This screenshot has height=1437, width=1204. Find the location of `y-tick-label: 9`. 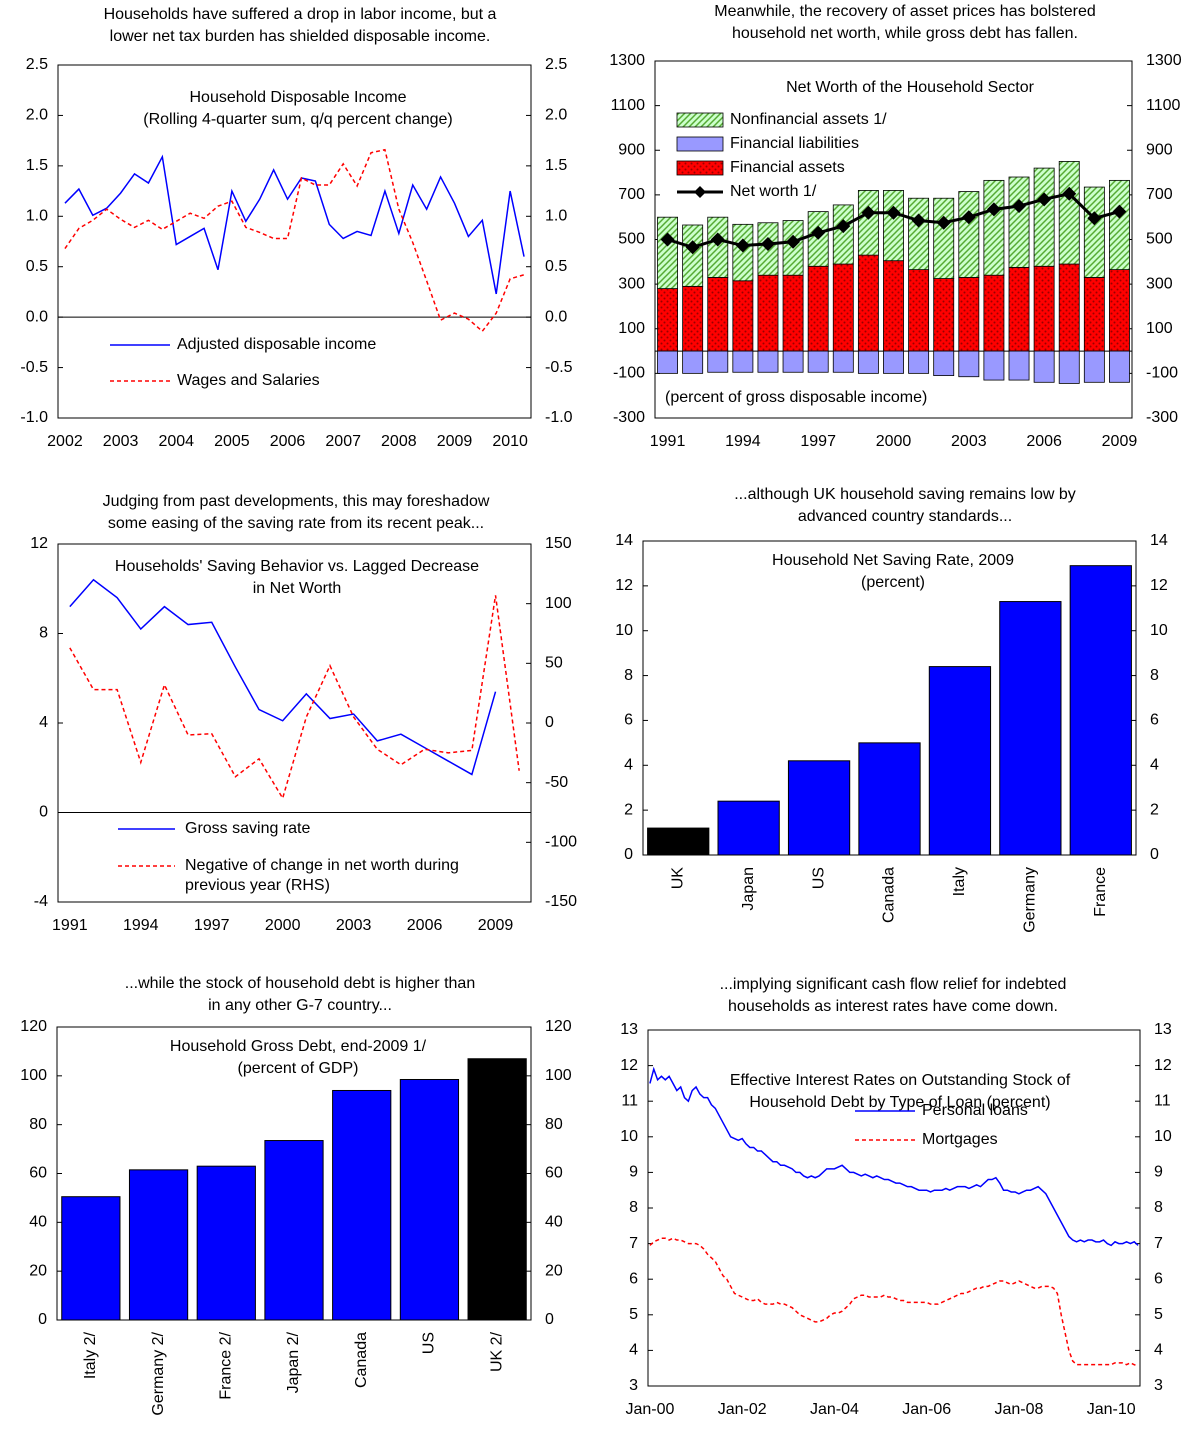

y-tick-label: 9 is located at coordinates (633, 1172).